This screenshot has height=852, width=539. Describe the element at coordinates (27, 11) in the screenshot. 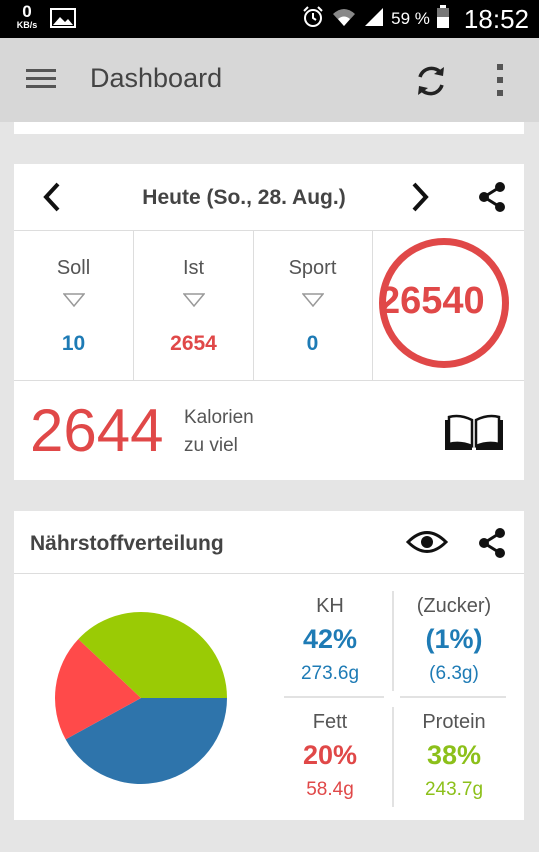

I see `network-speed-value: 0` at that location.